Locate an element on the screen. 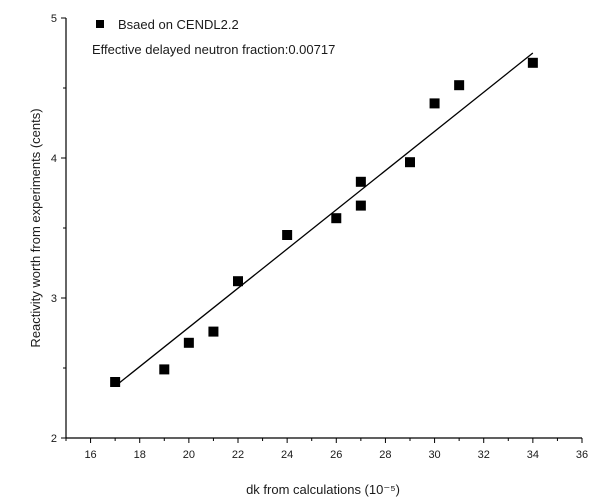 The height and width of the screenshot is (503, 600). x-tick-label: 36 is located at coordinates (582, 455).